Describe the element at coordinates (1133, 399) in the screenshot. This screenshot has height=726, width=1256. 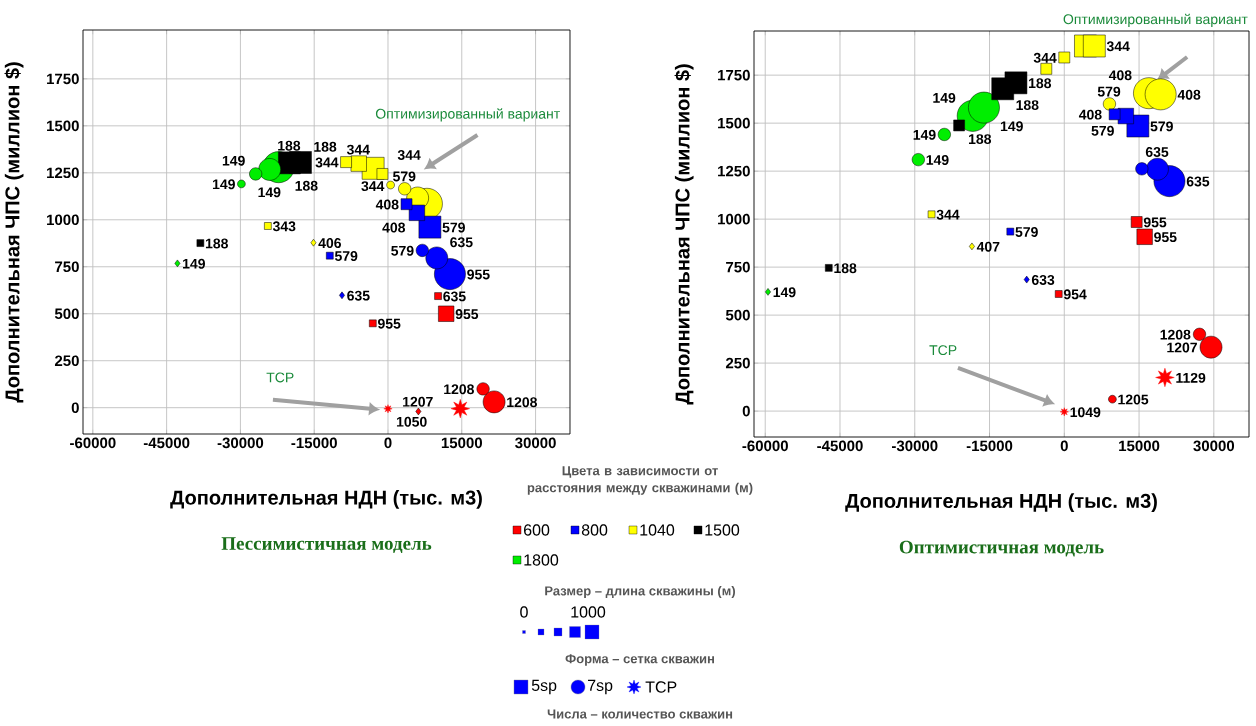
I see `annotation: 1205` at that location.